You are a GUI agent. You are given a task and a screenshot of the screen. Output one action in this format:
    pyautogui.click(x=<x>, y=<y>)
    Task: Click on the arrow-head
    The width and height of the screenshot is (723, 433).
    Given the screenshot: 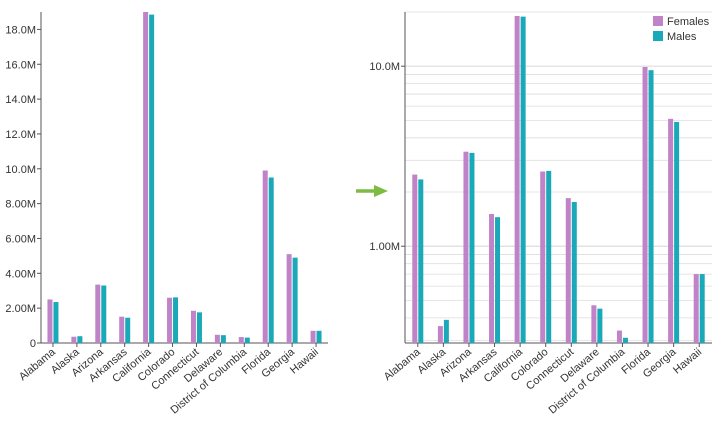 What is the action you would take?
    pyautogui.click(x=381, y=191)
    